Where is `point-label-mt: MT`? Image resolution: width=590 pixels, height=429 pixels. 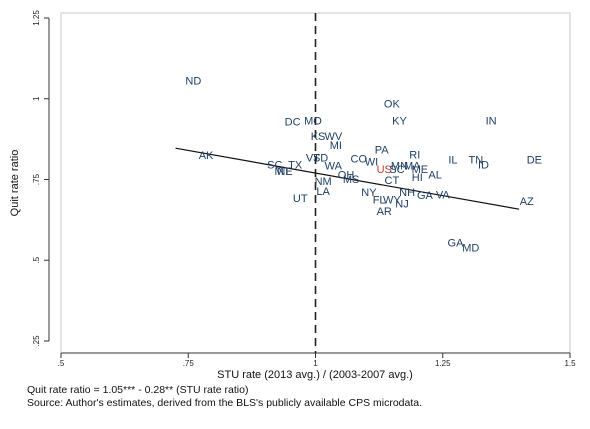 point-label-mt: MT is located at coordinates (282, 172).